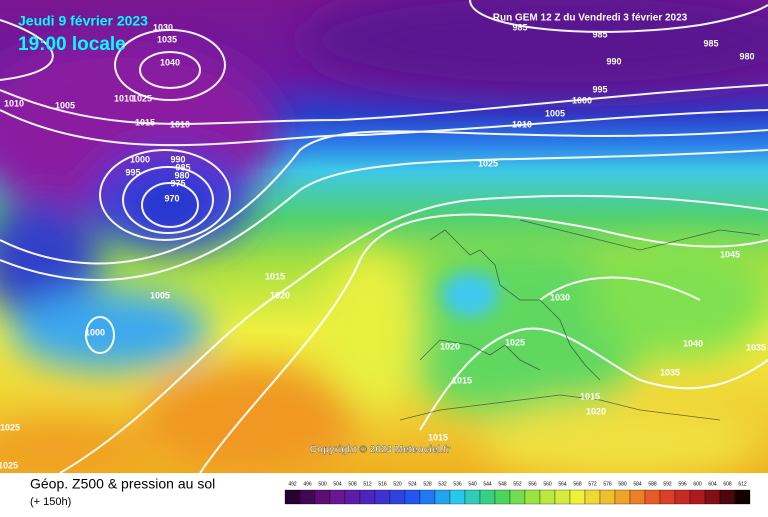 Image resolution: width=768 pixels, height=517 pixels. I want to click on colorbar-label: 536, so click(457, 484).